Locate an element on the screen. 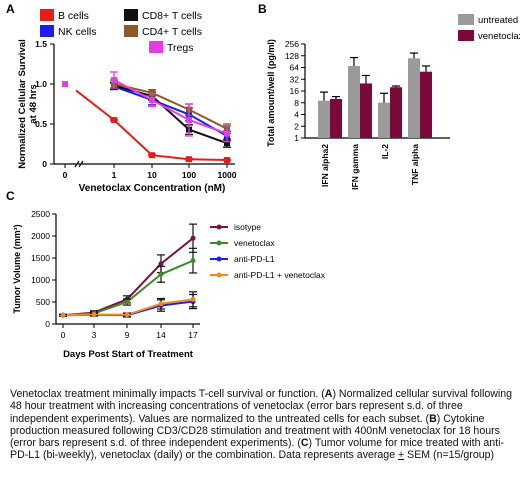 The image size is (520, 484). panel-label-b: B is located at coordinates (262, 9).